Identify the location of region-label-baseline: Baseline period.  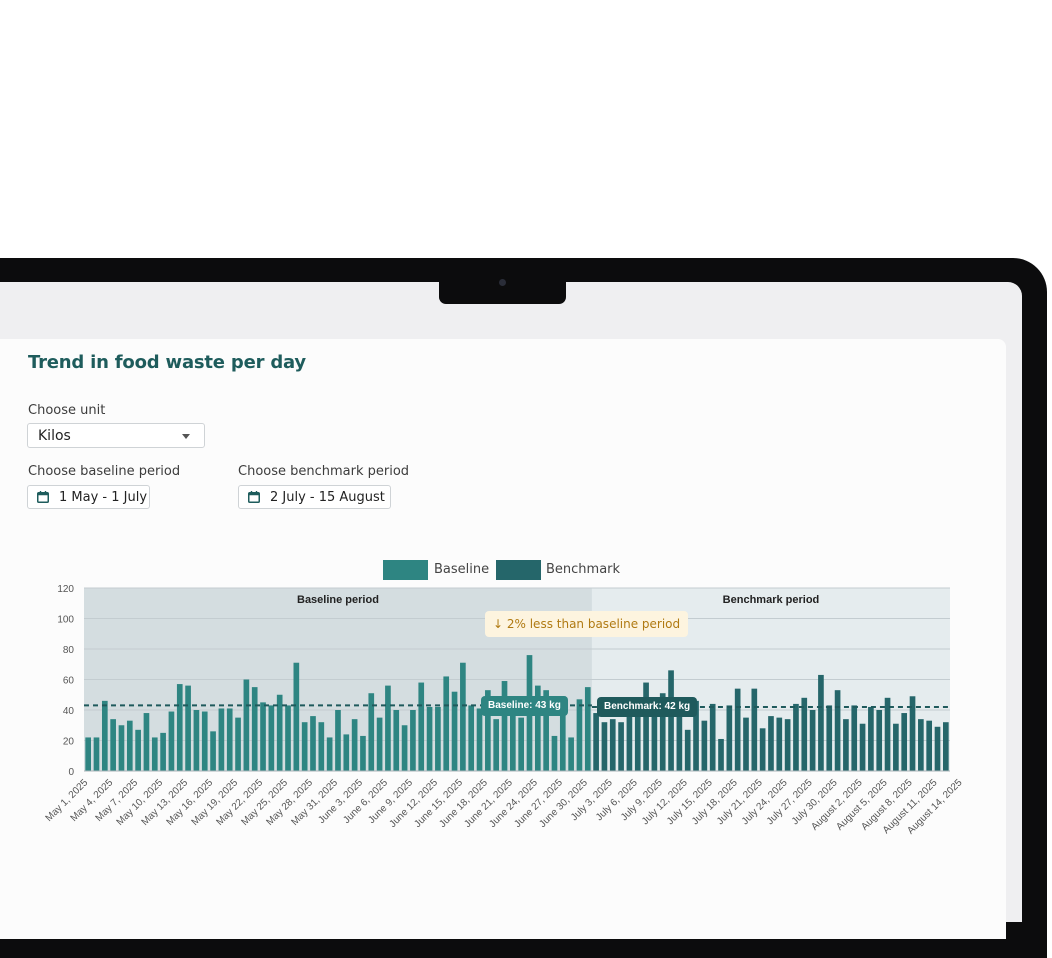
(338, 600).